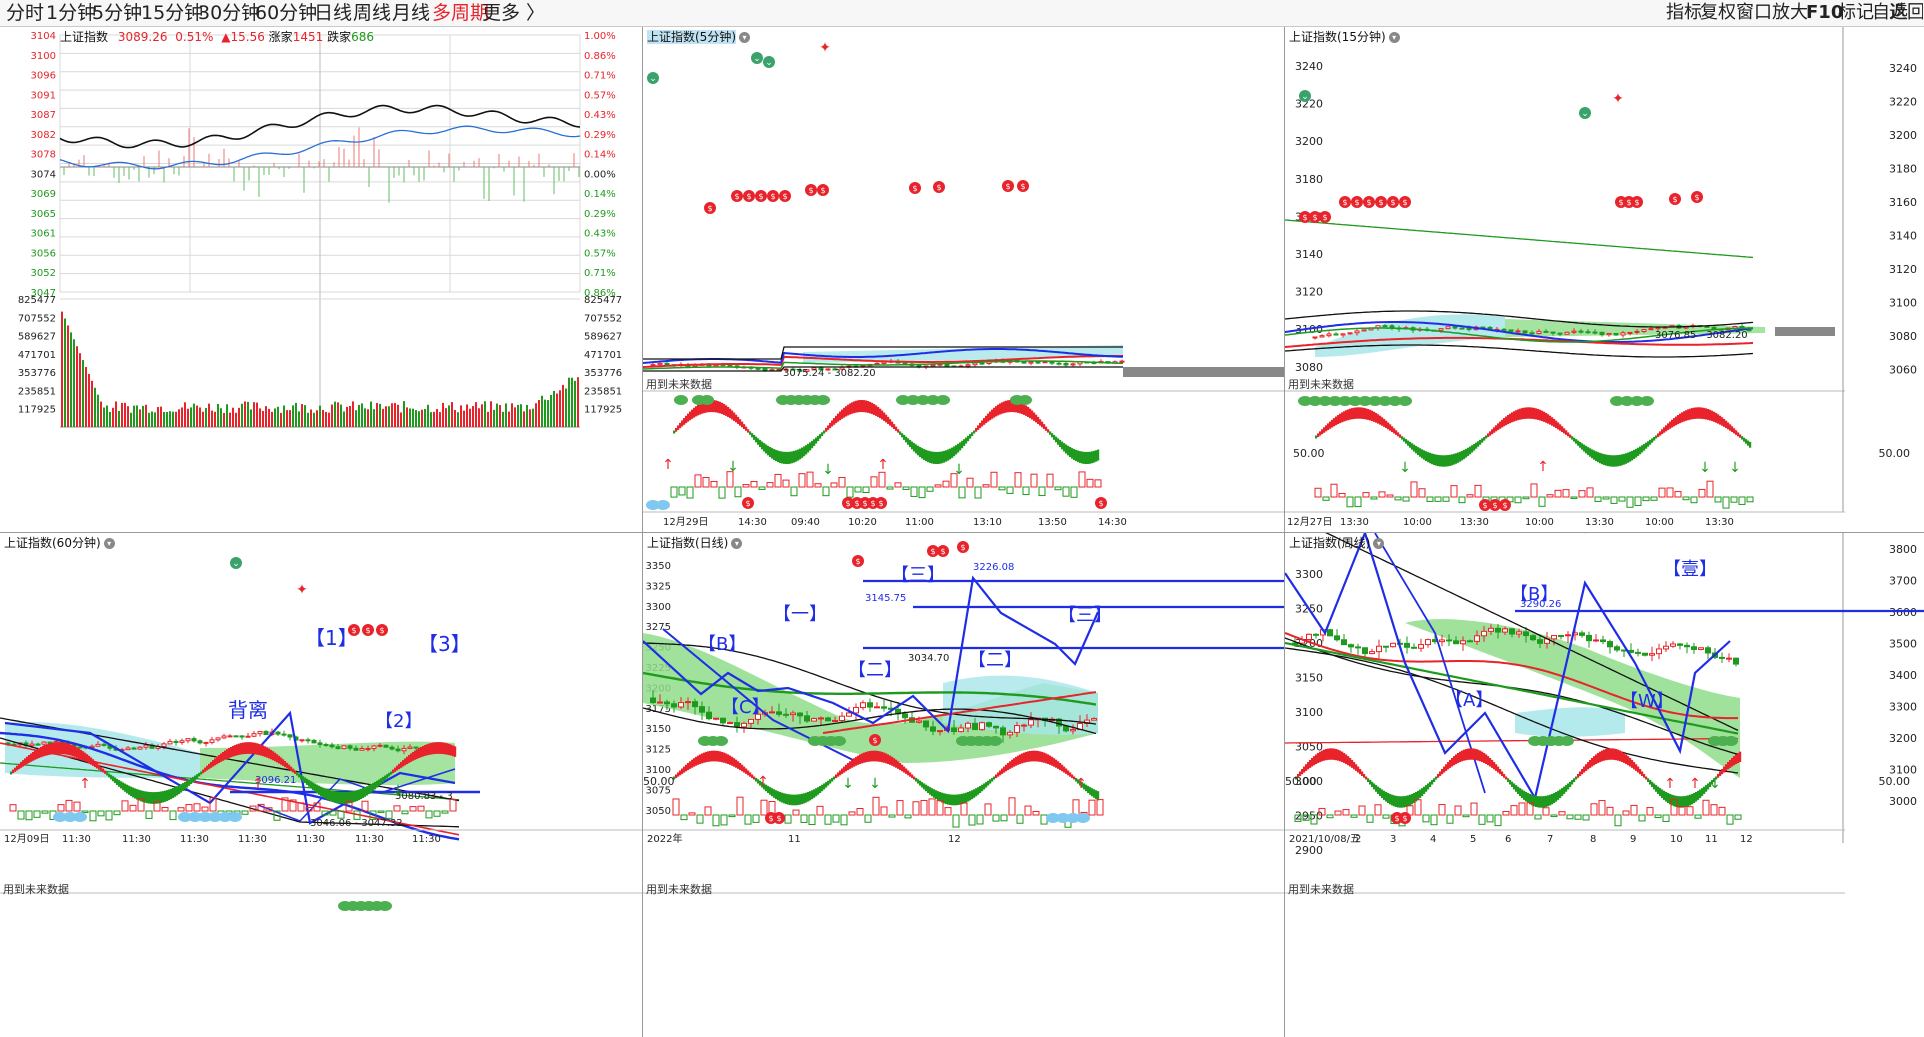  What do you see at coordinates (71, 13) in the screenshot?
I see `period-tab-1min: 1分钟` at bounding box center [71, 13].